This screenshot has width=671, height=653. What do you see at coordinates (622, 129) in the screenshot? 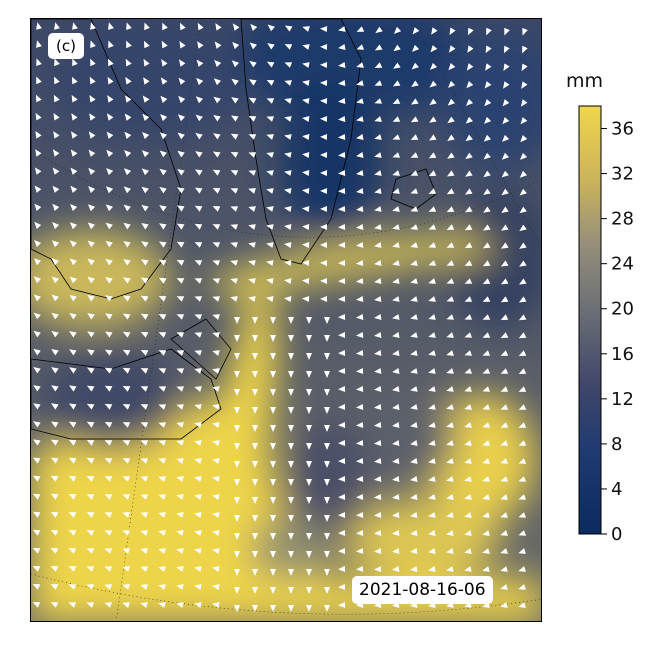
I see `colorbar-tick-label: 36` at bounding box center [622, 129].